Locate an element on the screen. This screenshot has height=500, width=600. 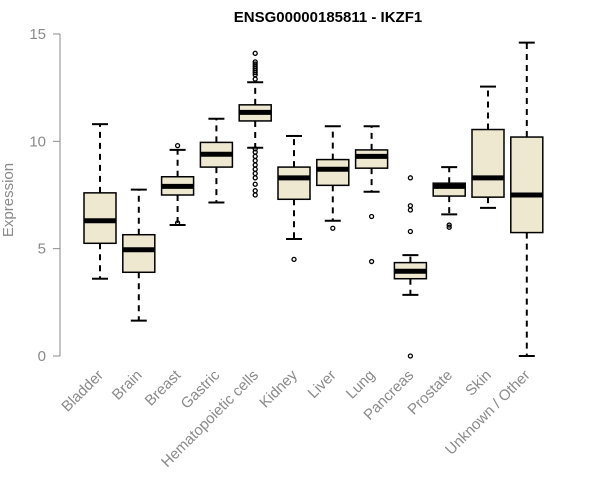
box-pancreas is located at coordinates (410, 267).